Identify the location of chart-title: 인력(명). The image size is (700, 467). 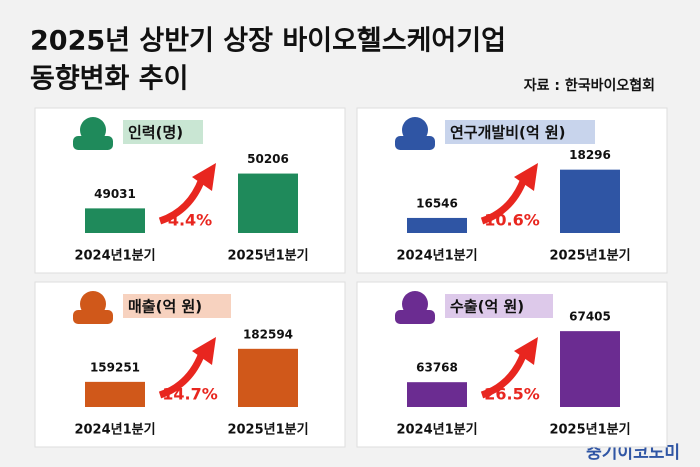
(155, 133).